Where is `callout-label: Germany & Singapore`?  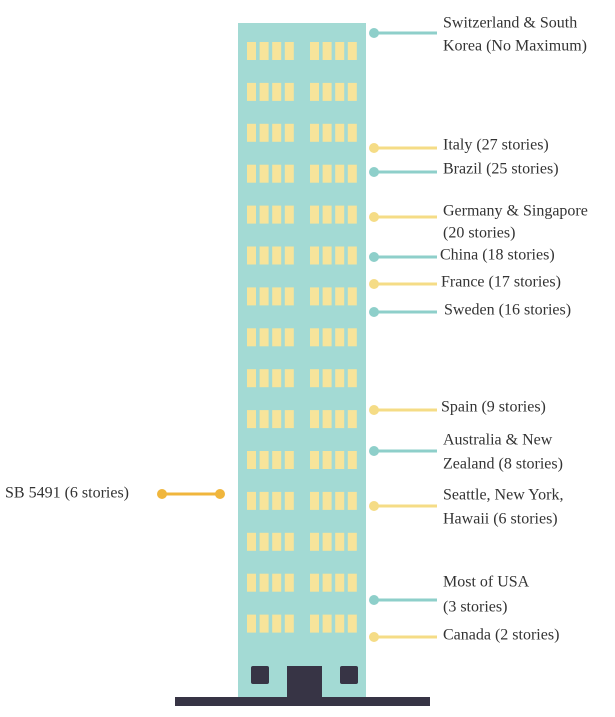 callout-label: Germany & Singapore is located at coordinates (515, 211).